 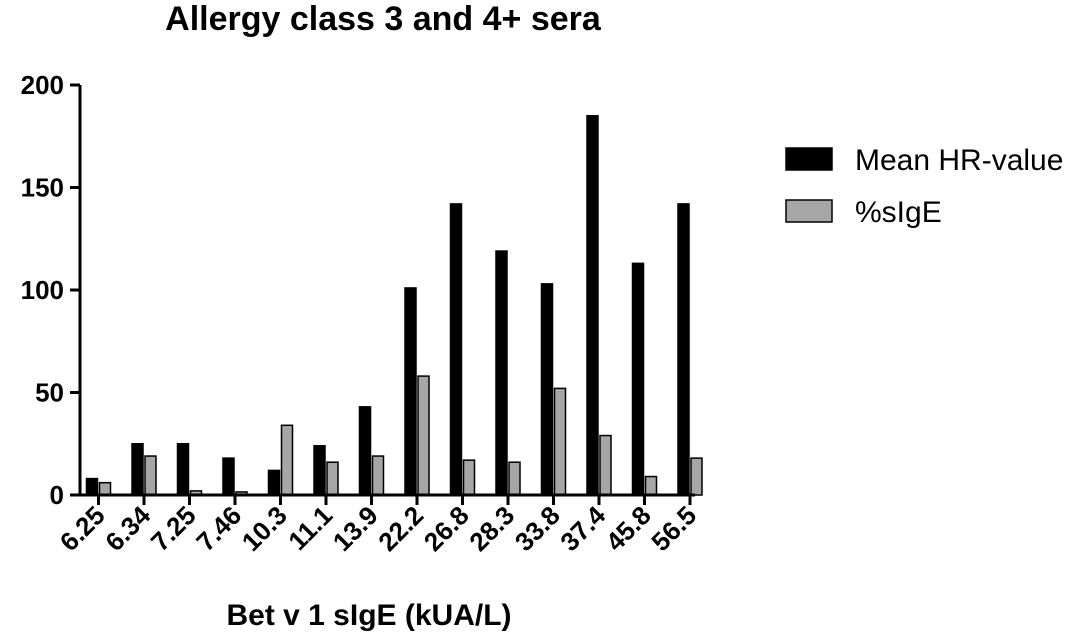 What do you see at coordinates (42, 85) in the screenshot?
I see `y-tick-label-200: 200` at bounding box center [42, 85].